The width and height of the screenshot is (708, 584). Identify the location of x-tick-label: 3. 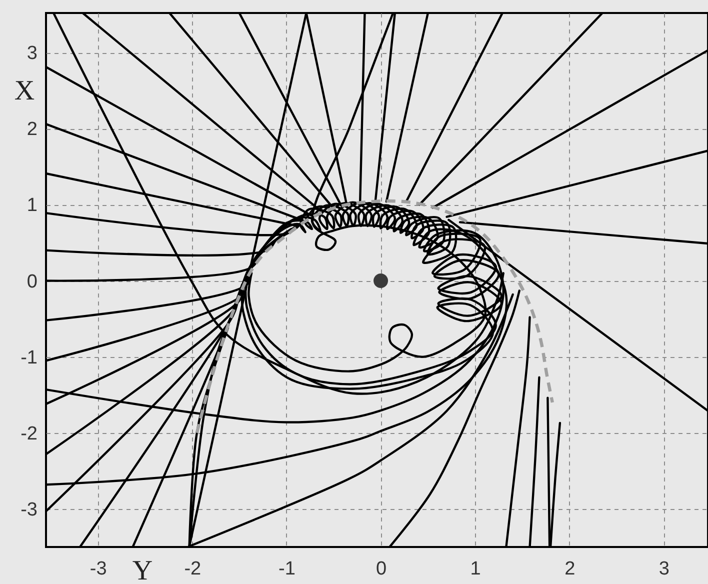
(664, 569).